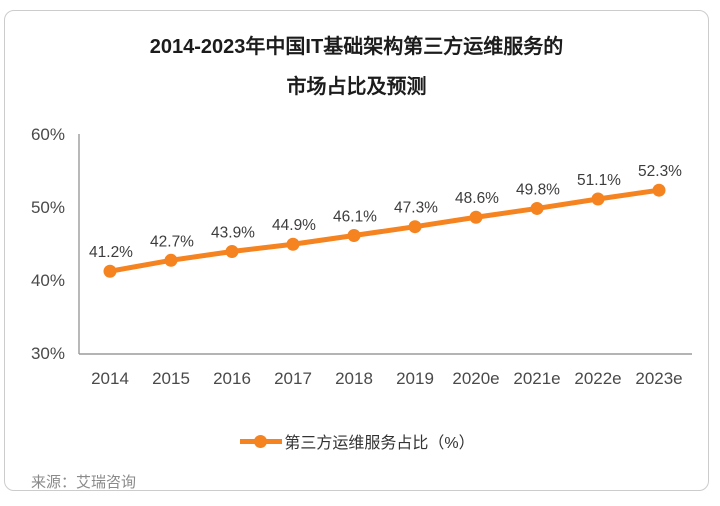 This screenshot has width=720, height=506. Describe the element at coordinates (355, 216) in the screenshot. I see `data-label: 46.1%` at that location.